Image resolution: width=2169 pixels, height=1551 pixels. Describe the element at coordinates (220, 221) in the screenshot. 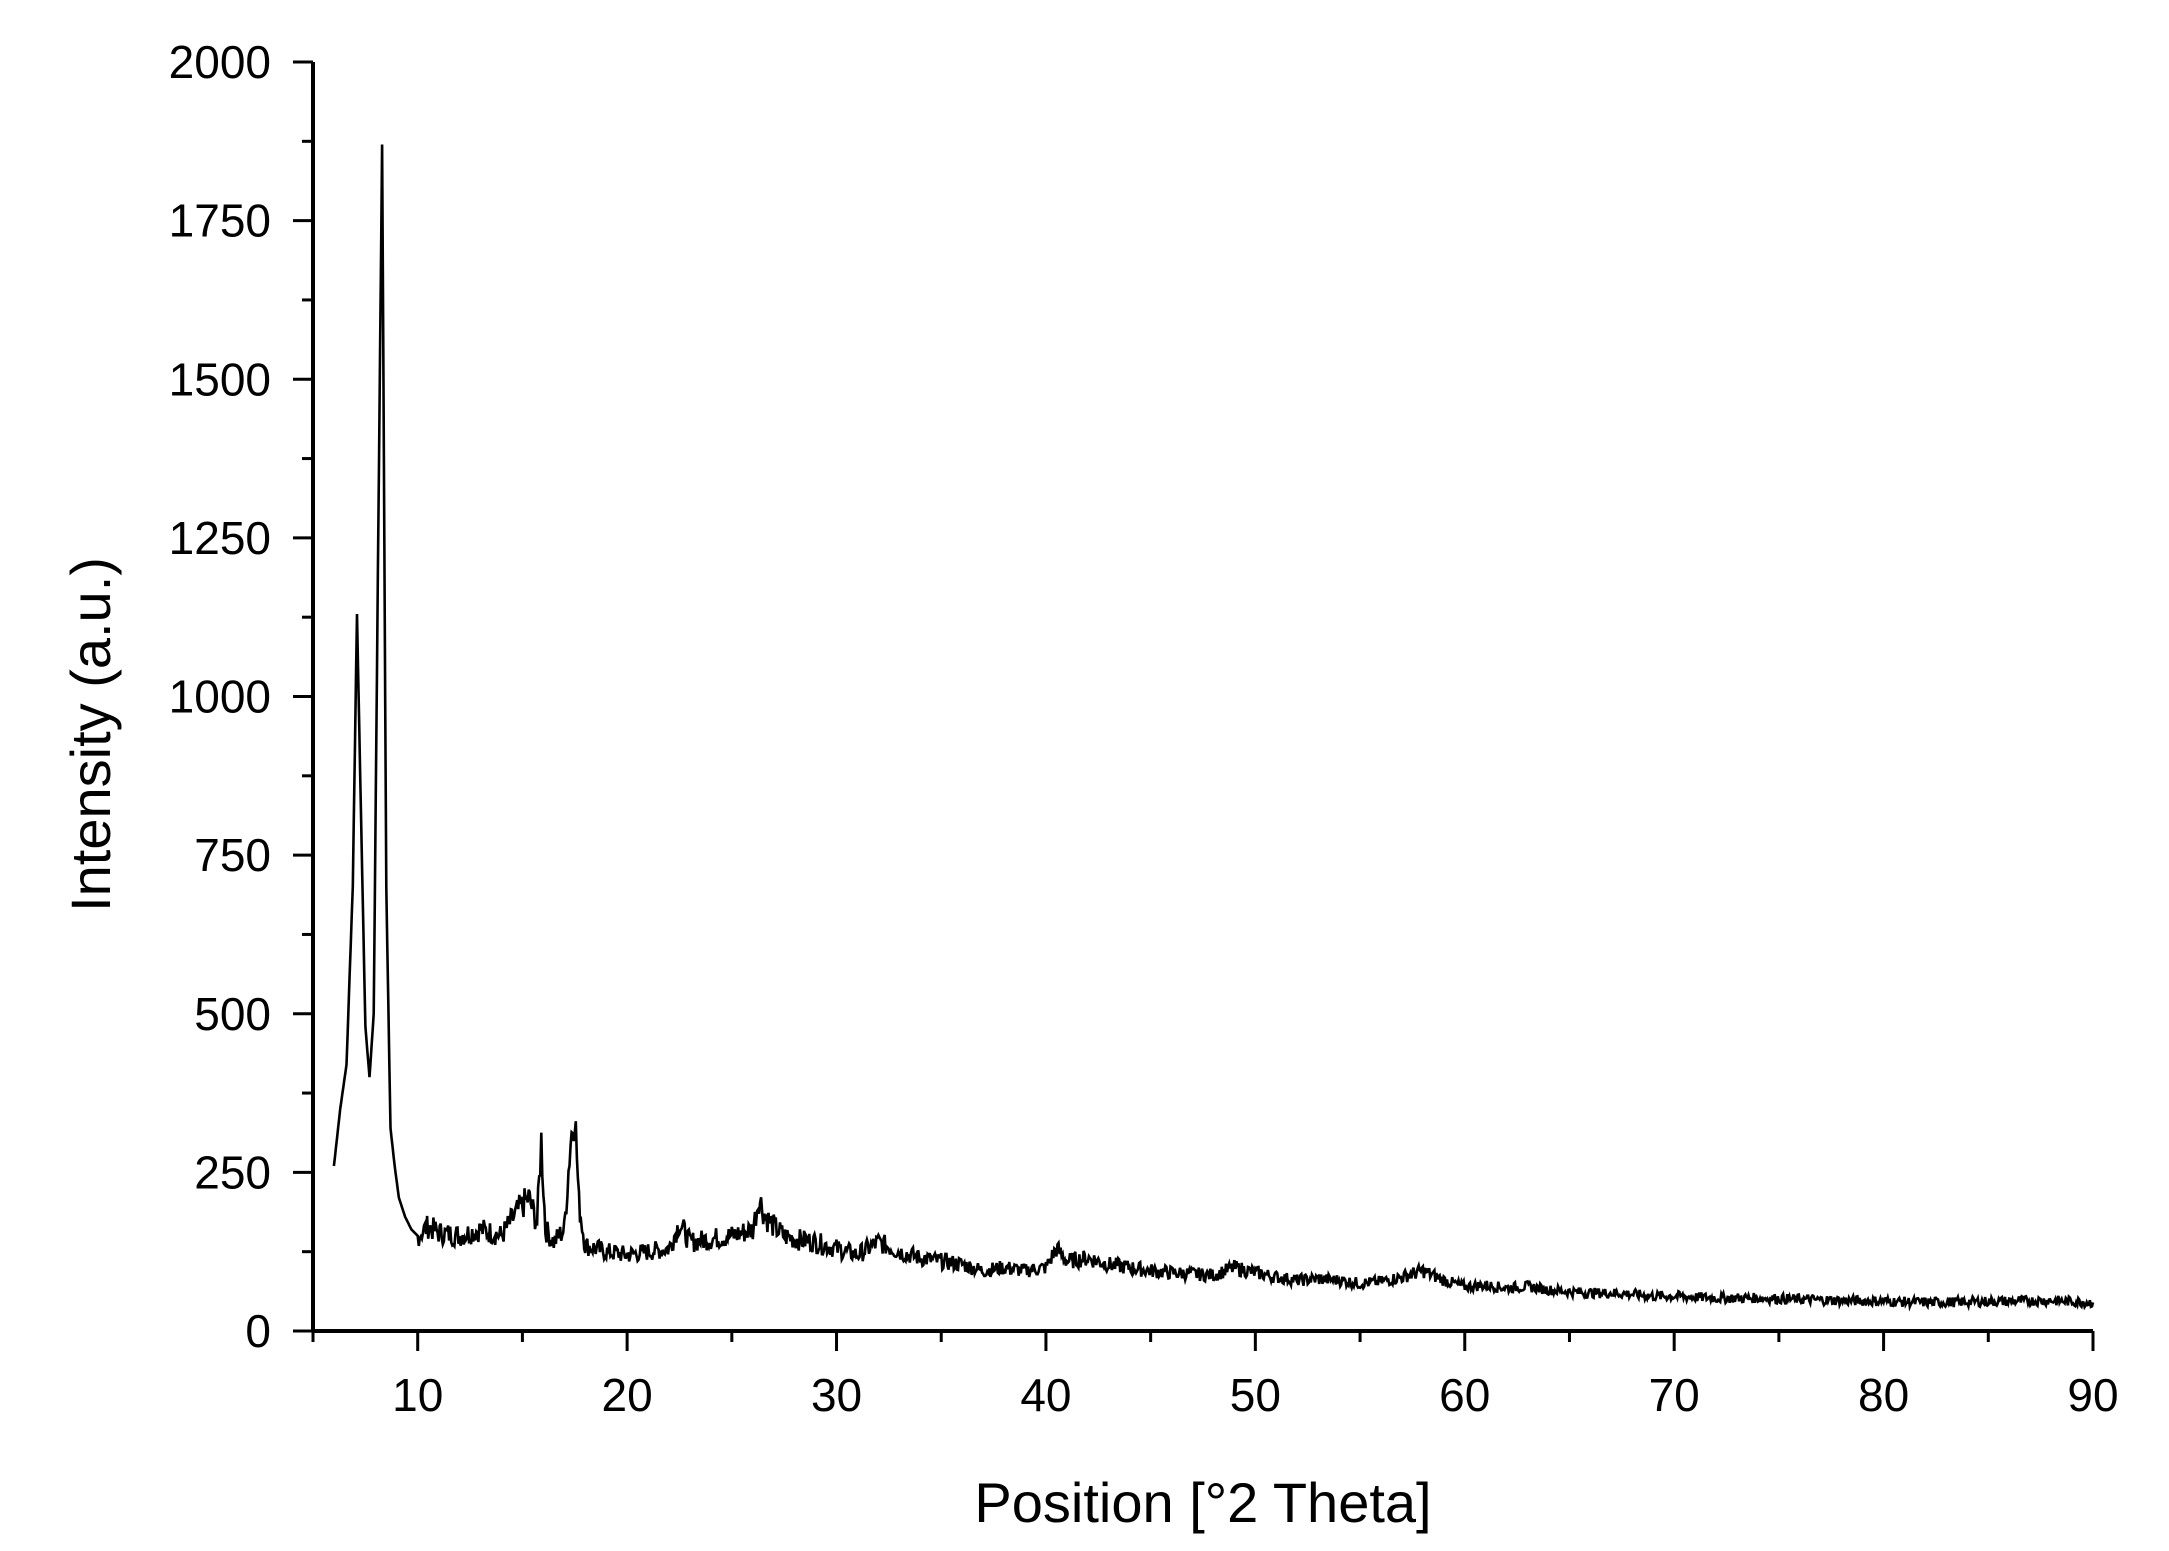

I see `y-tick-label-1750: 1750` at that location.